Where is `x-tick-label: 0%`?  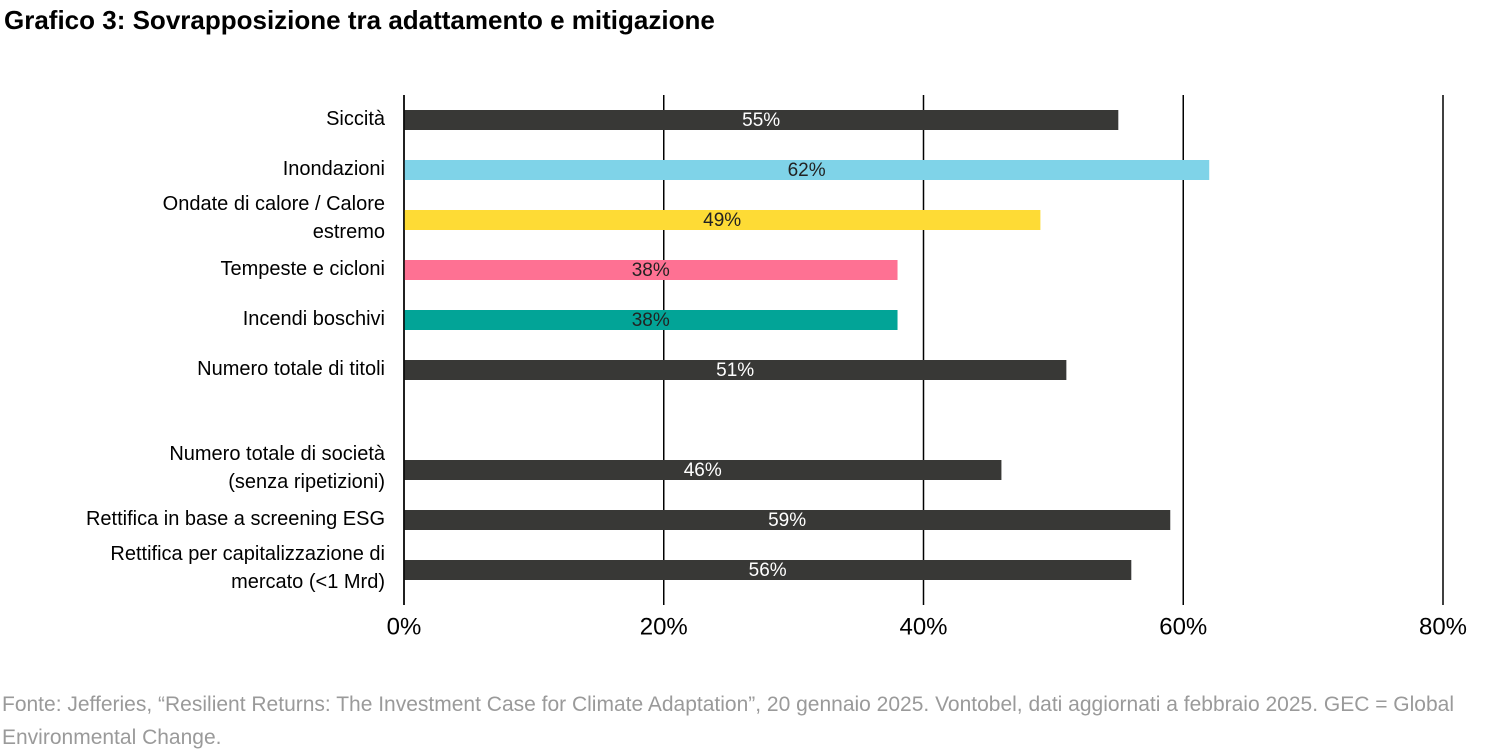
x-tick-label: 0% is located at coordinates (404, 626).